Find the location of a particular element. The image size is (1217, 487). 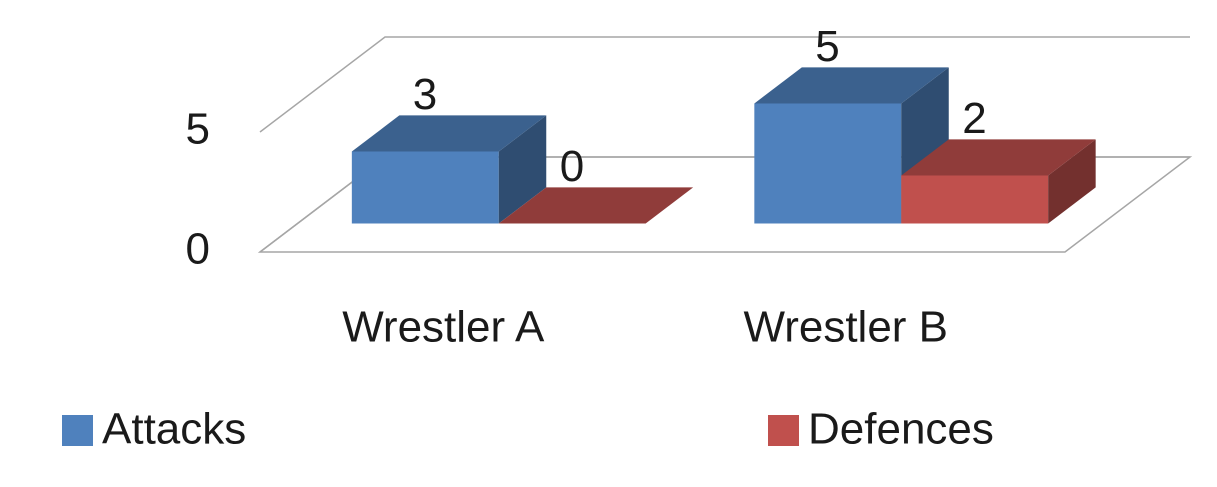

y-tick-label: 5 is located at coordinates (198, 129).